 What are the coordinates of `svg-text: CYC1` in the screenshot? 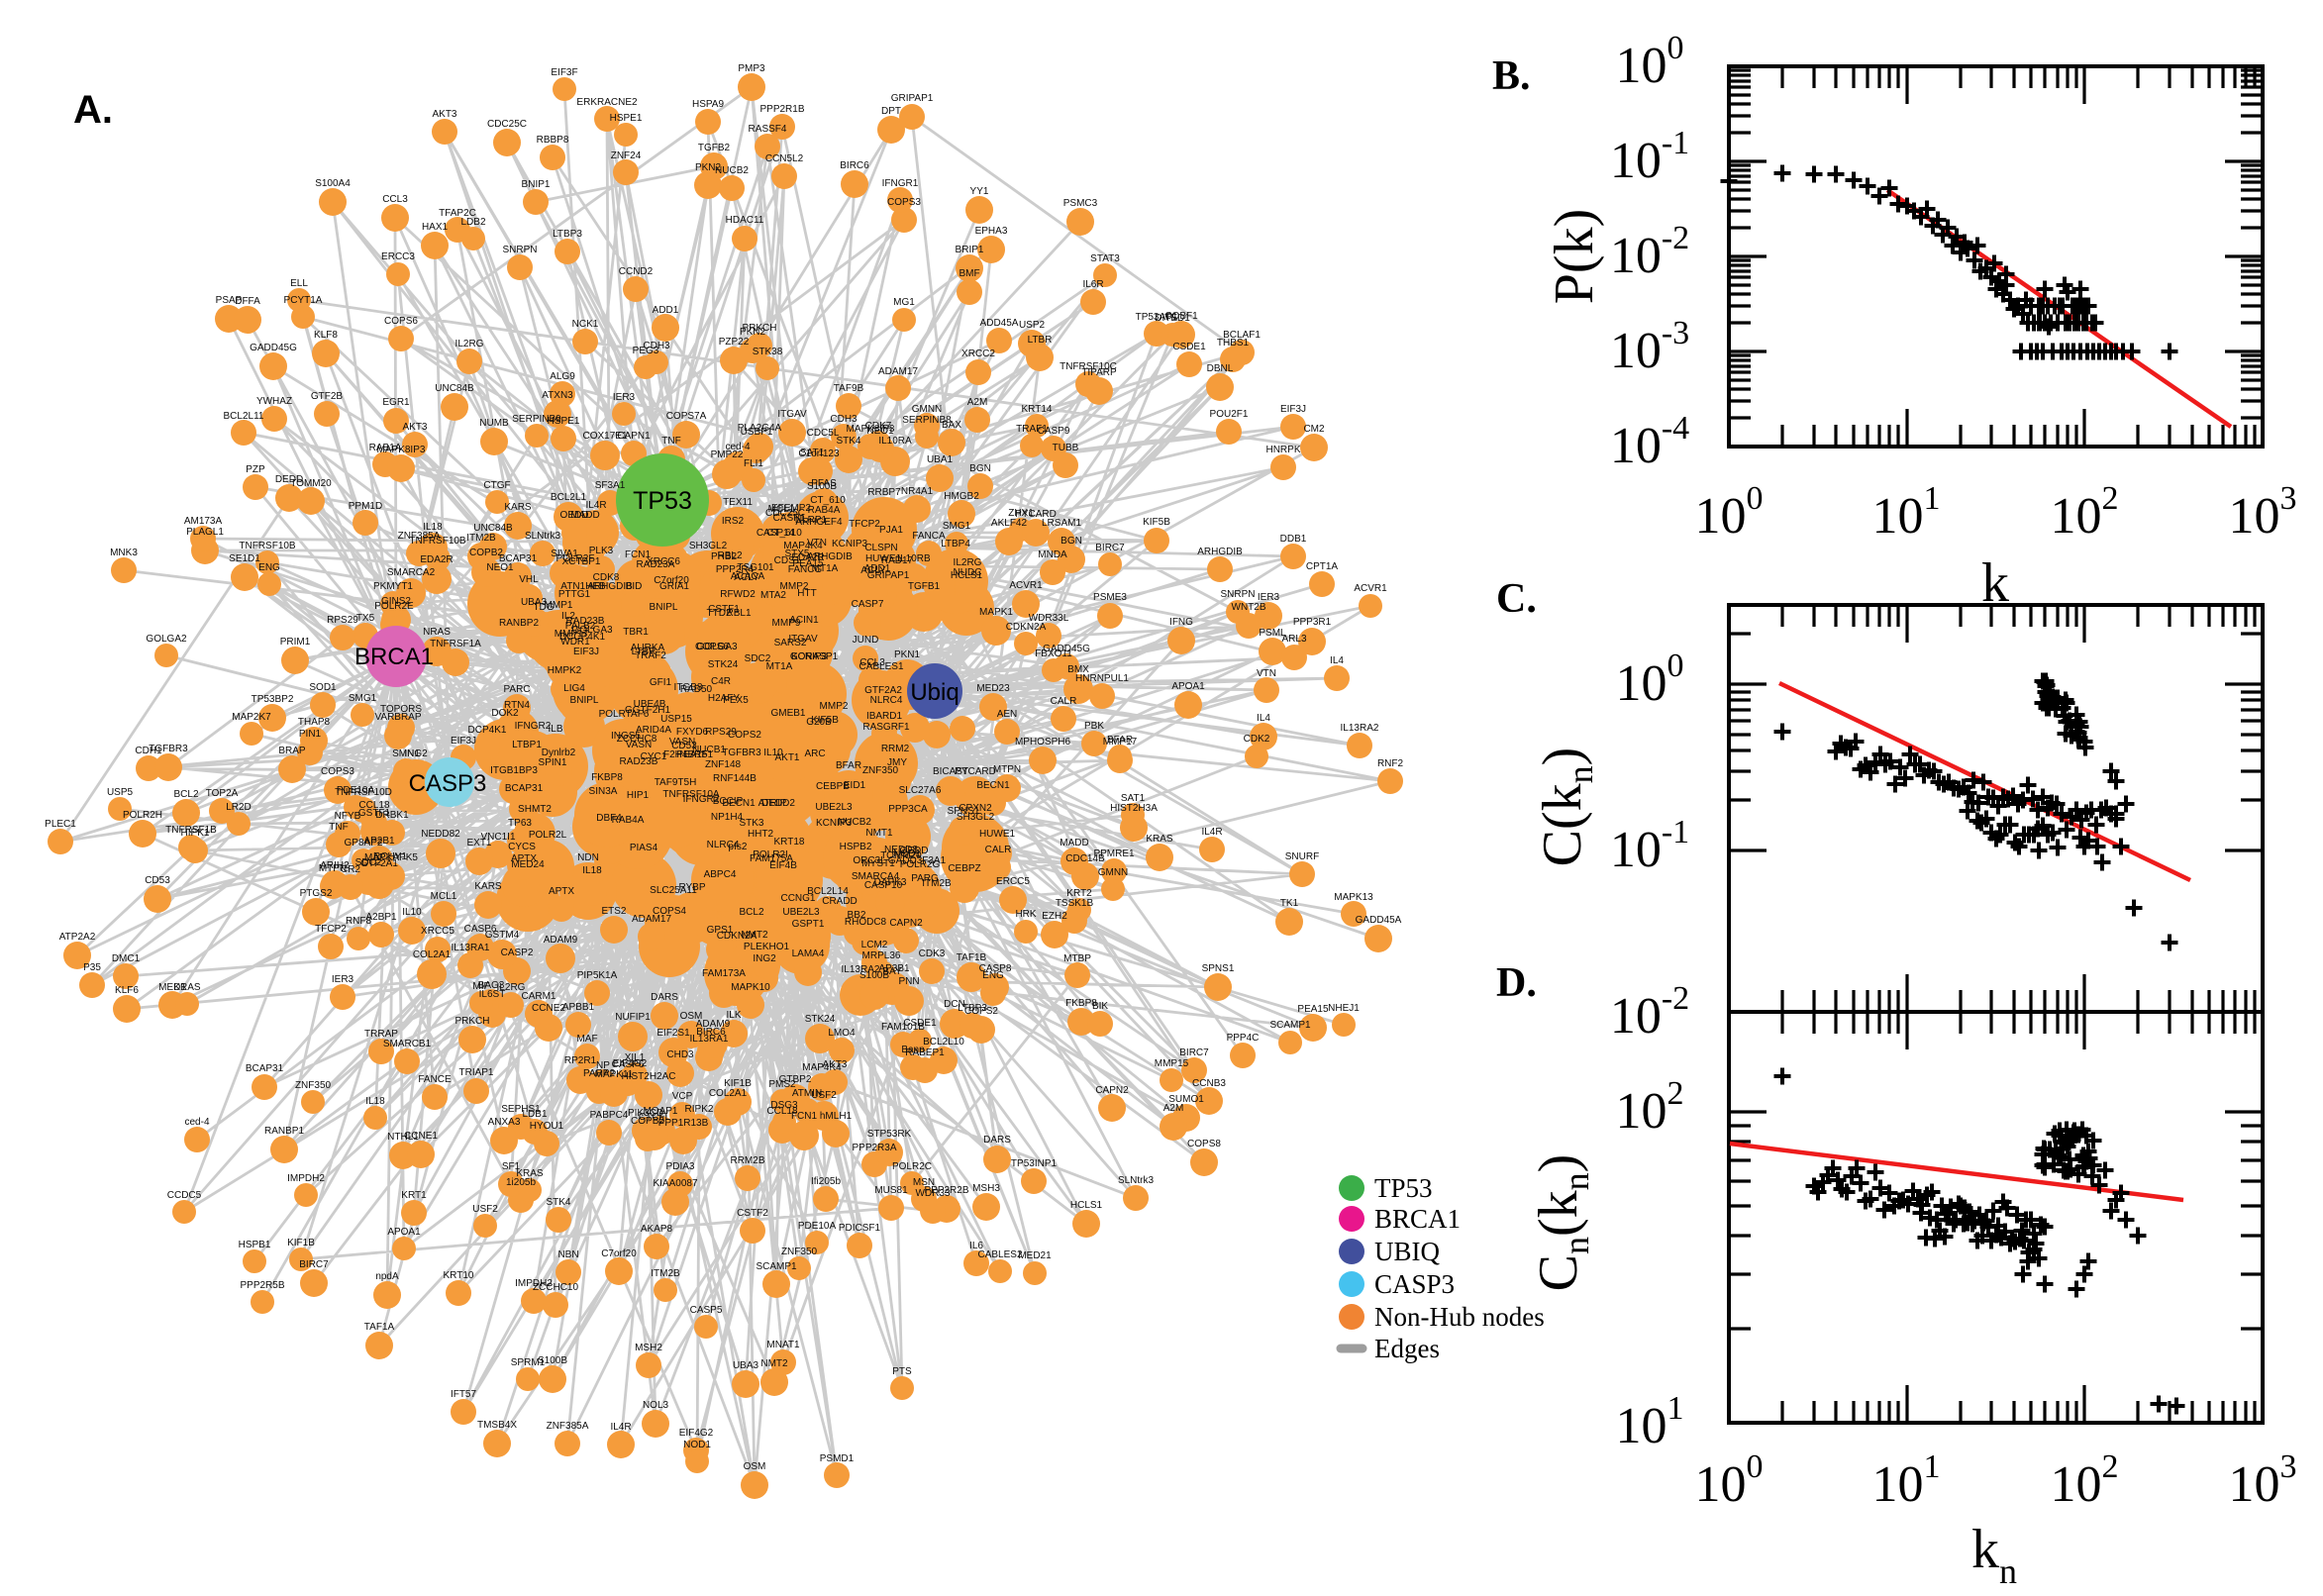 It's located at (654, 756).